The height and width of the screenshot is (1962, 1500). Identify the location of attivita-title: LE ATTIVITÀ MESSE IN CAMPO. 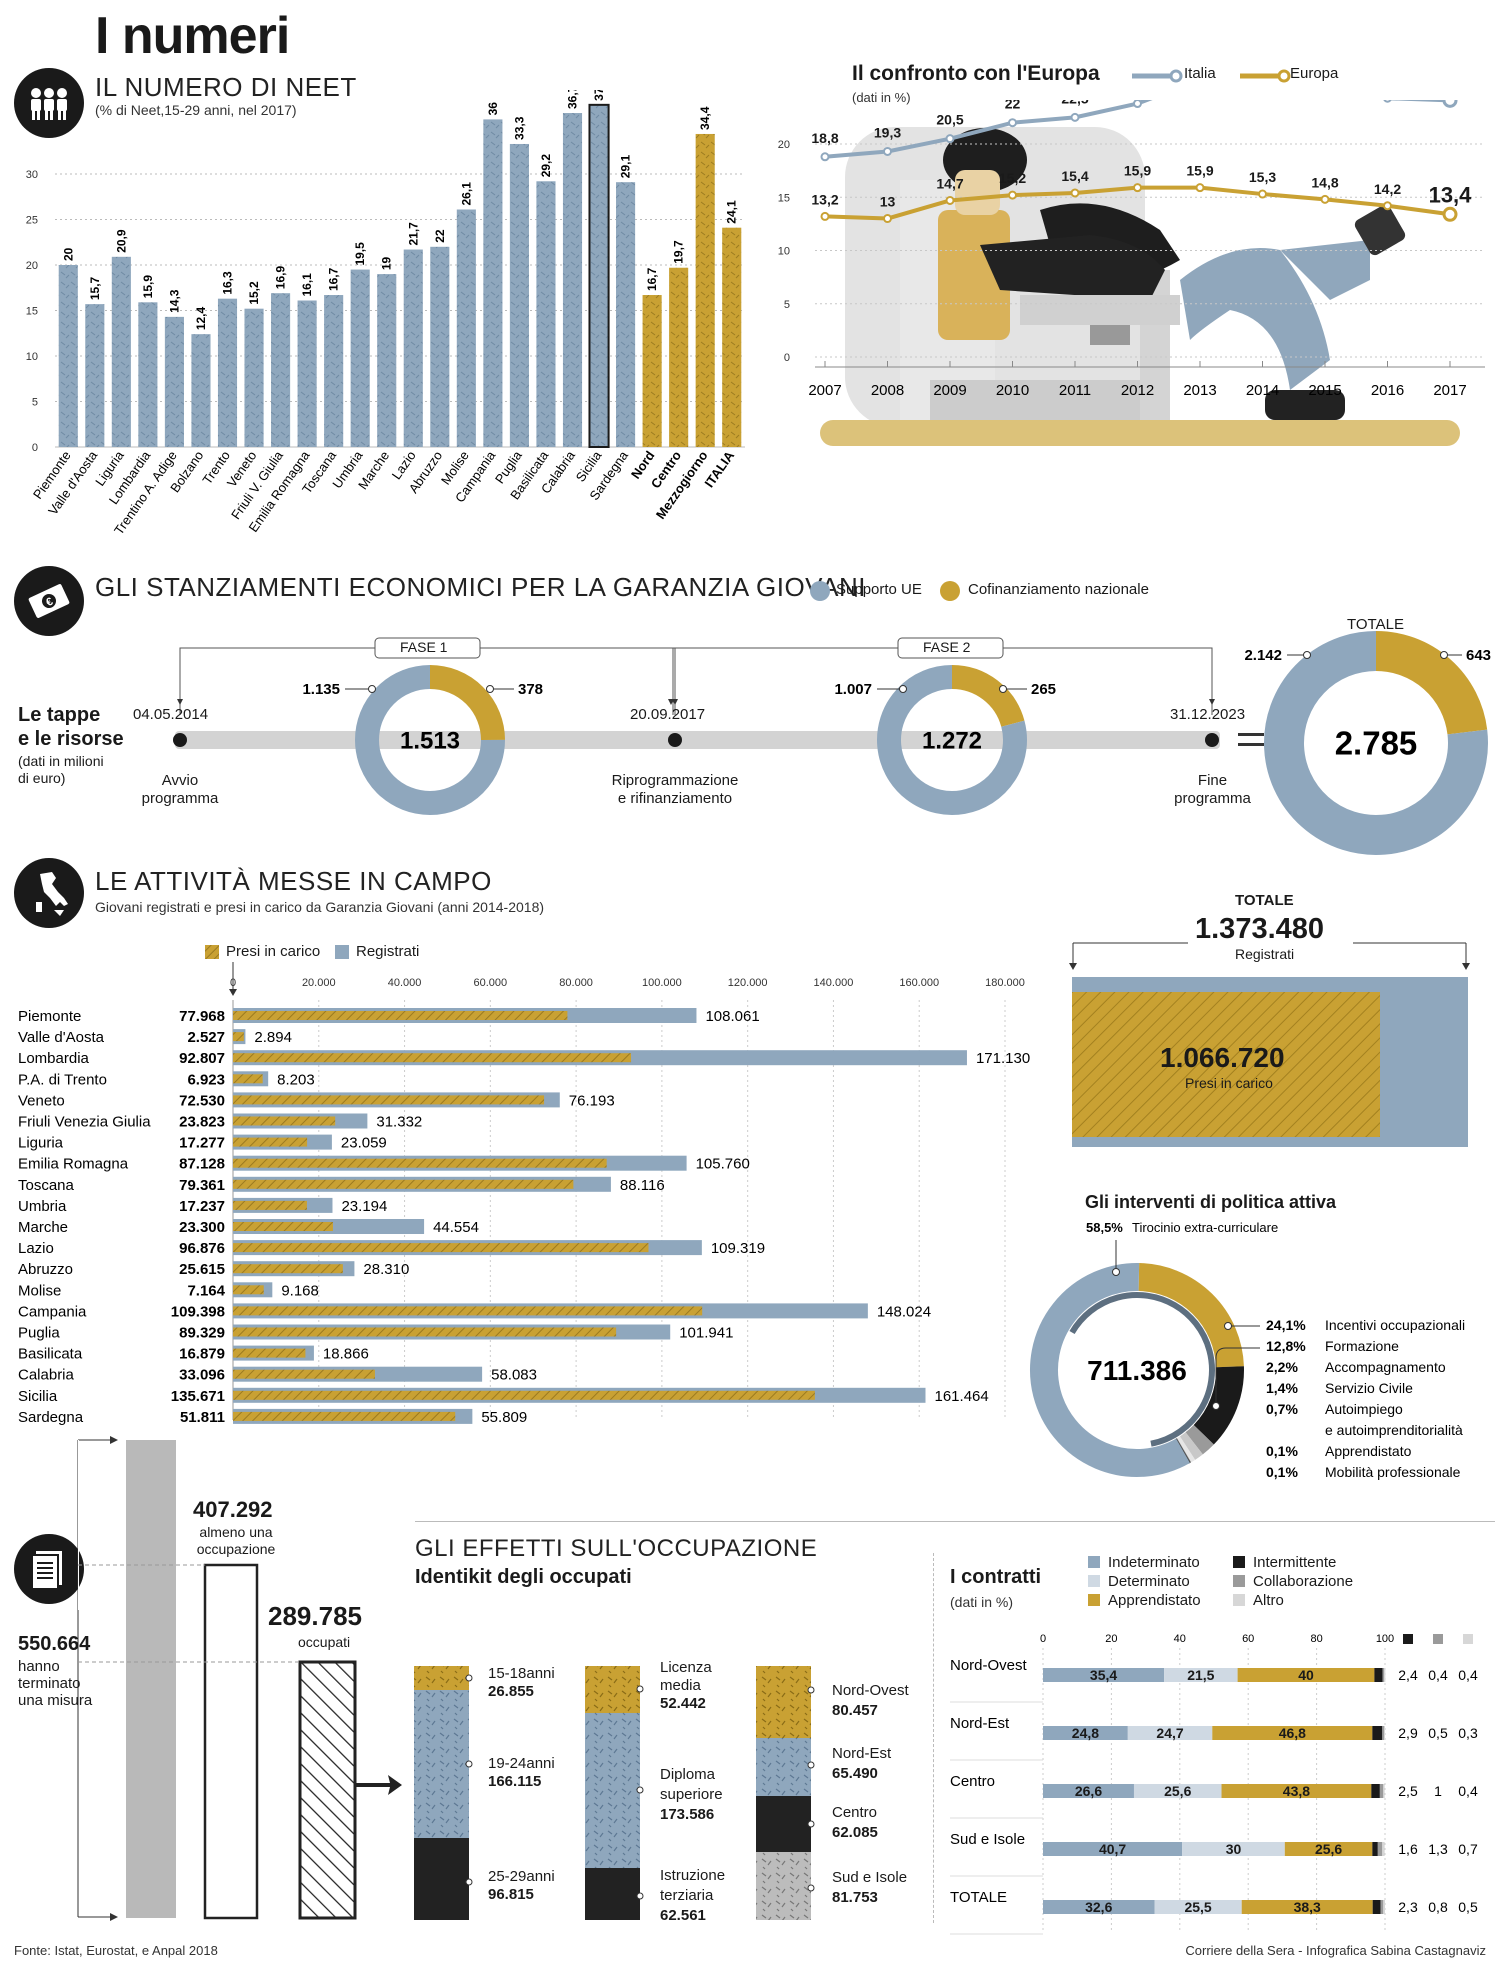
(293, 881).